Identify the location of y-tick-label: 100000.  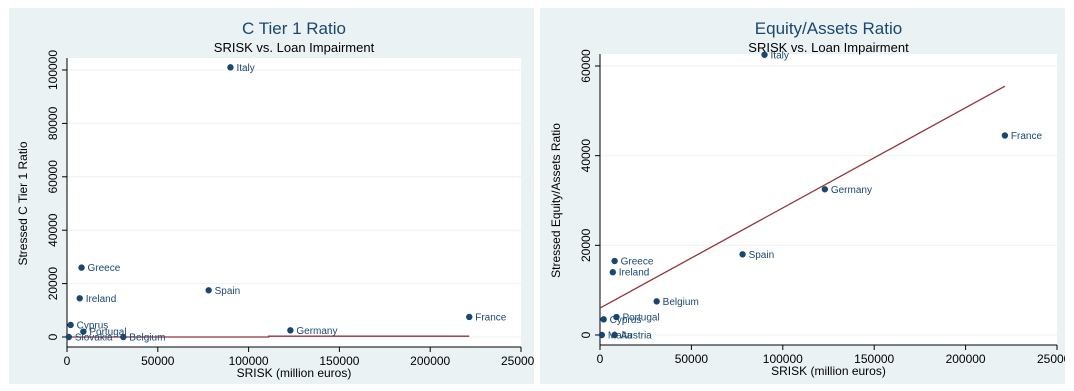
(53, 70).